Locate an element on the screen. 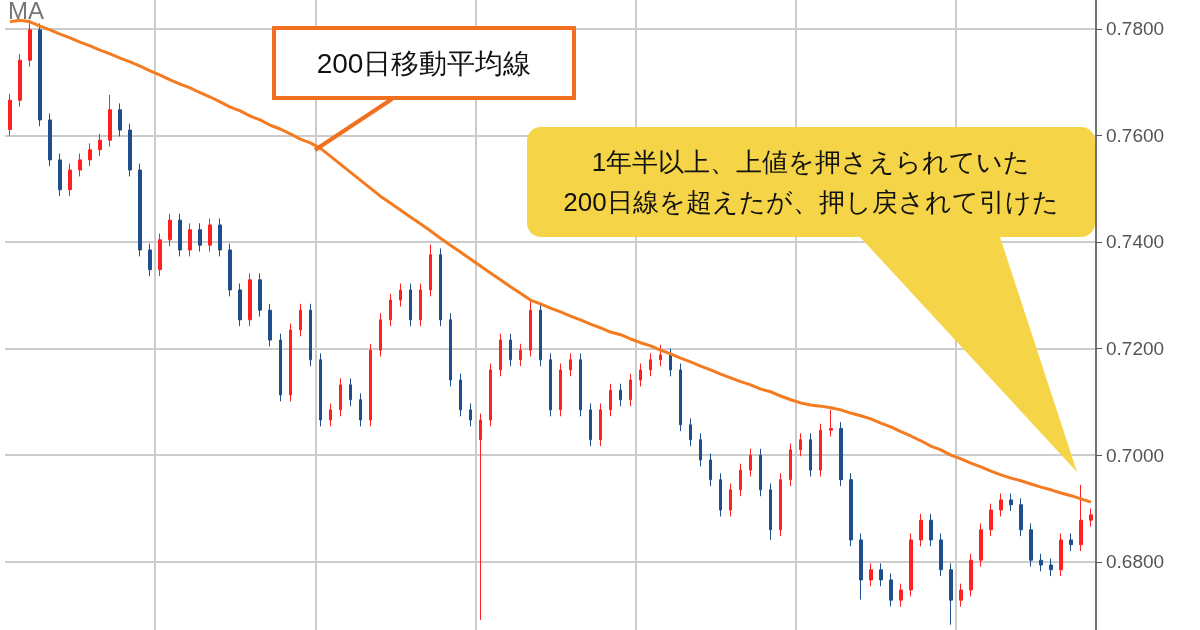  annotation: 200日移動平均線 is located at coordinates (424, 63).